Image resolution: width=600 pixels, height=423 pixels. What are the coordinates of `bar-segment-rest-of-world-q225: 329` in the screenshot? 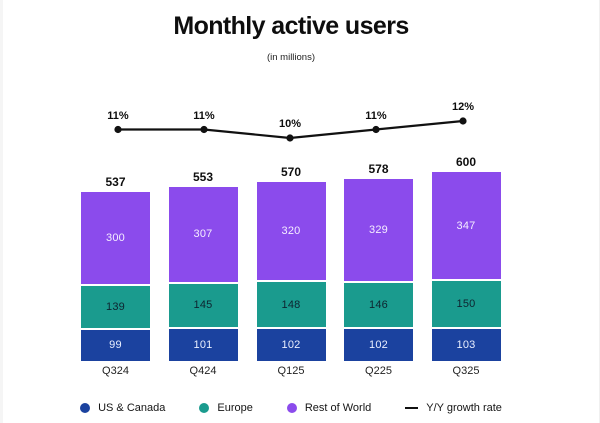 It's located at (378, 231).